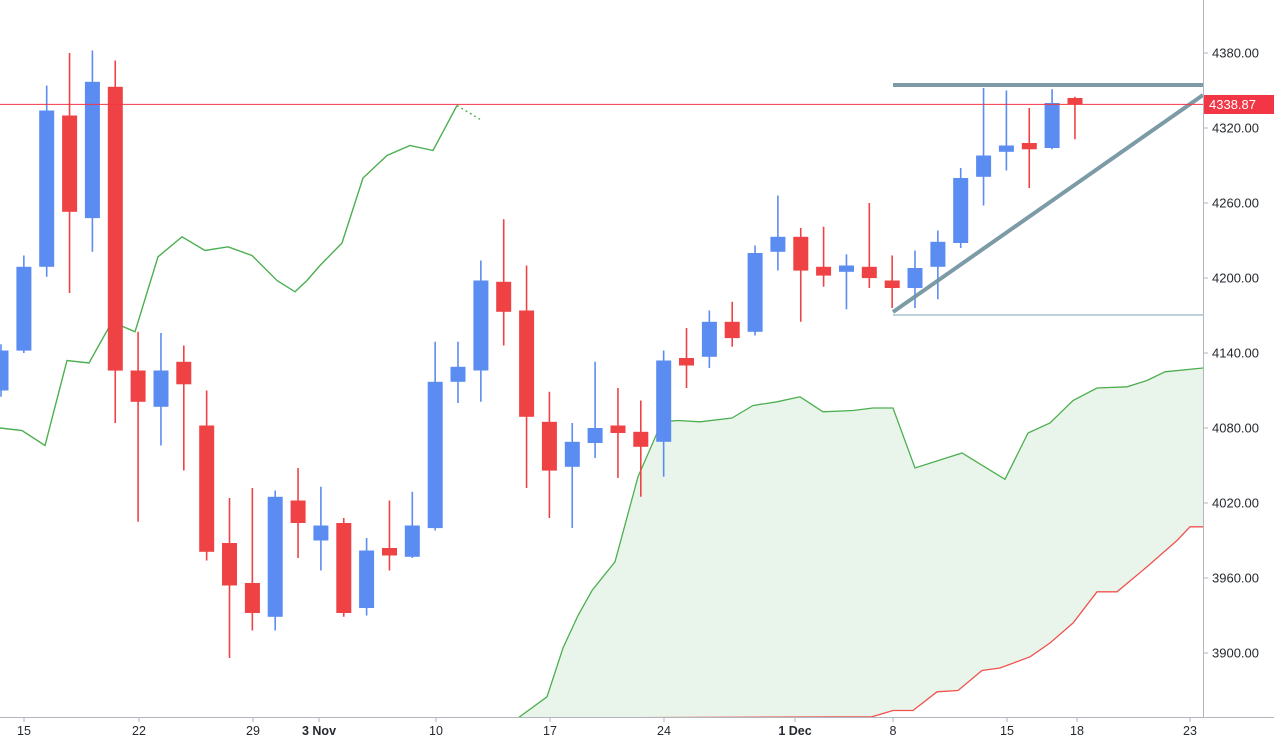  What do you see at coordinates (637, 717) in the screenshot?
I see `time-axis-border` at bounding box center [637, 717].